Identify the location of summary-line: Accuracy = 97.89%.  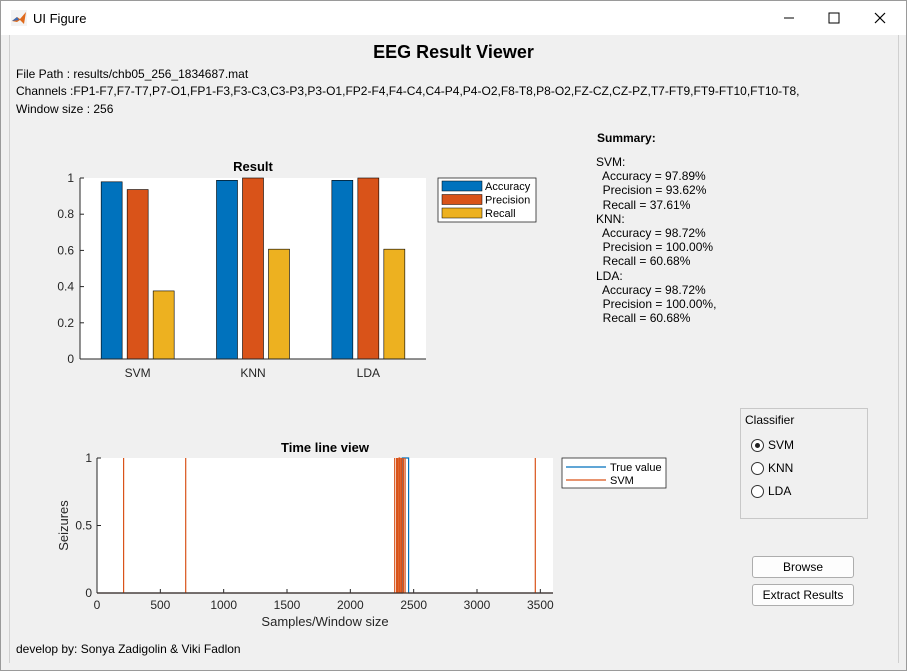
(651, 176).